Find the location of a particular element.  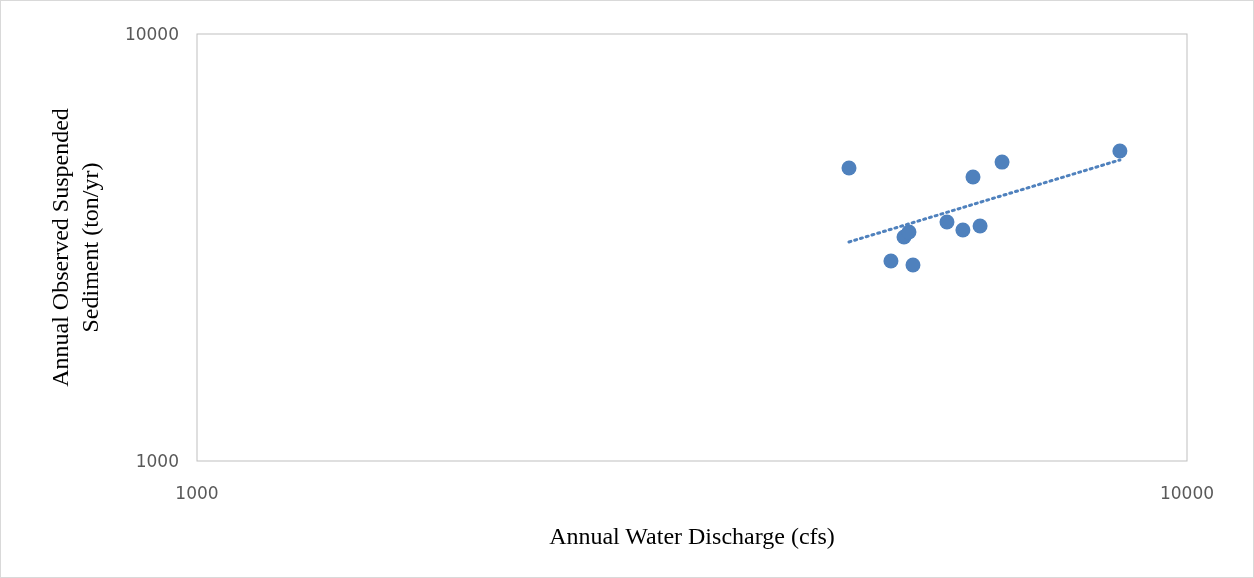

y-axis-title: Annual Observed Suspended Sediment (ton/yr) is located at coordinates (75, 247).